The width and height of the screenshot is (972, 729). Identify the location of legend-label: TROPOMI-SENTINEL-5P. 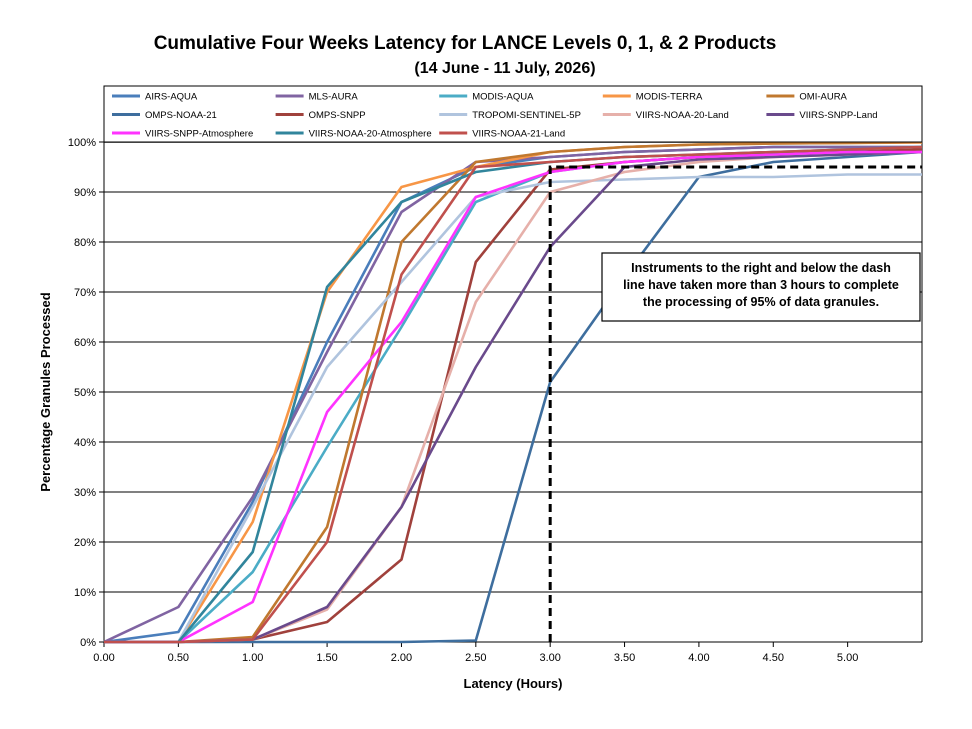
(526, 115).